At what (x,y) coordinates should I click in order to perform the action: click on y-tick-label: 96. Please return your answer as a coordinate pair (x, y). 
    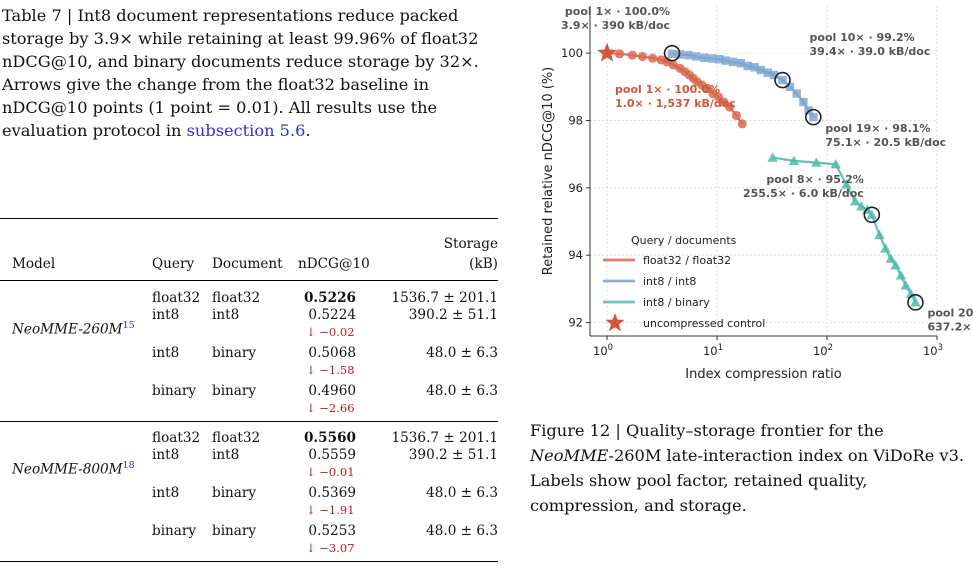
    Looking at the image, I should click on (575, 188).